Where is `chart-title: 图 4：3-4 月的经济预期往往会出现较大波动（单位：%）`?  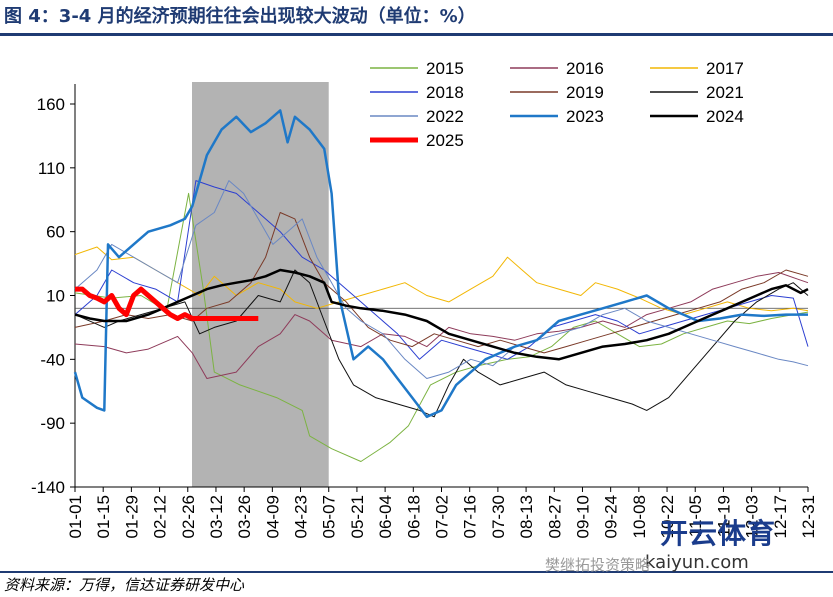
chart-title: 图 4：3-4 月的经济预期往往会出现较大波动（单位：%） is located at coordinates (240, 16).